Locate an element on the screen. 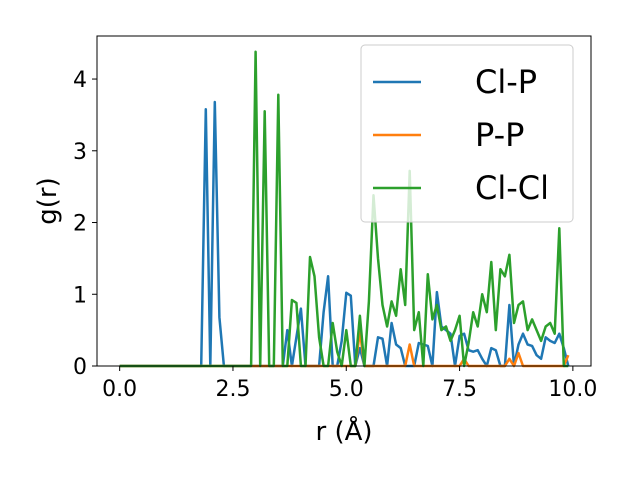 The image size is (640, 480). legend-box is located at coordinates (467, 133).